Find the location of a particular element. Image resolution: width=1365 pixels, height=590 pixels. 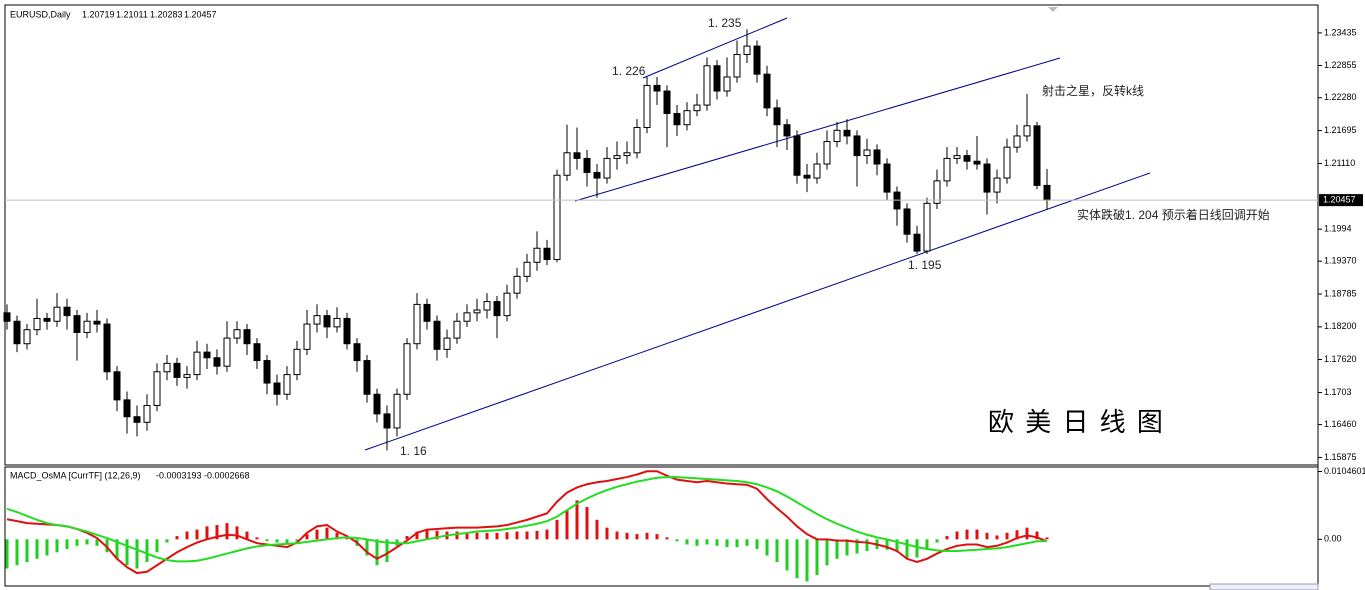

indicator-line is located at coordinates (527, 519).